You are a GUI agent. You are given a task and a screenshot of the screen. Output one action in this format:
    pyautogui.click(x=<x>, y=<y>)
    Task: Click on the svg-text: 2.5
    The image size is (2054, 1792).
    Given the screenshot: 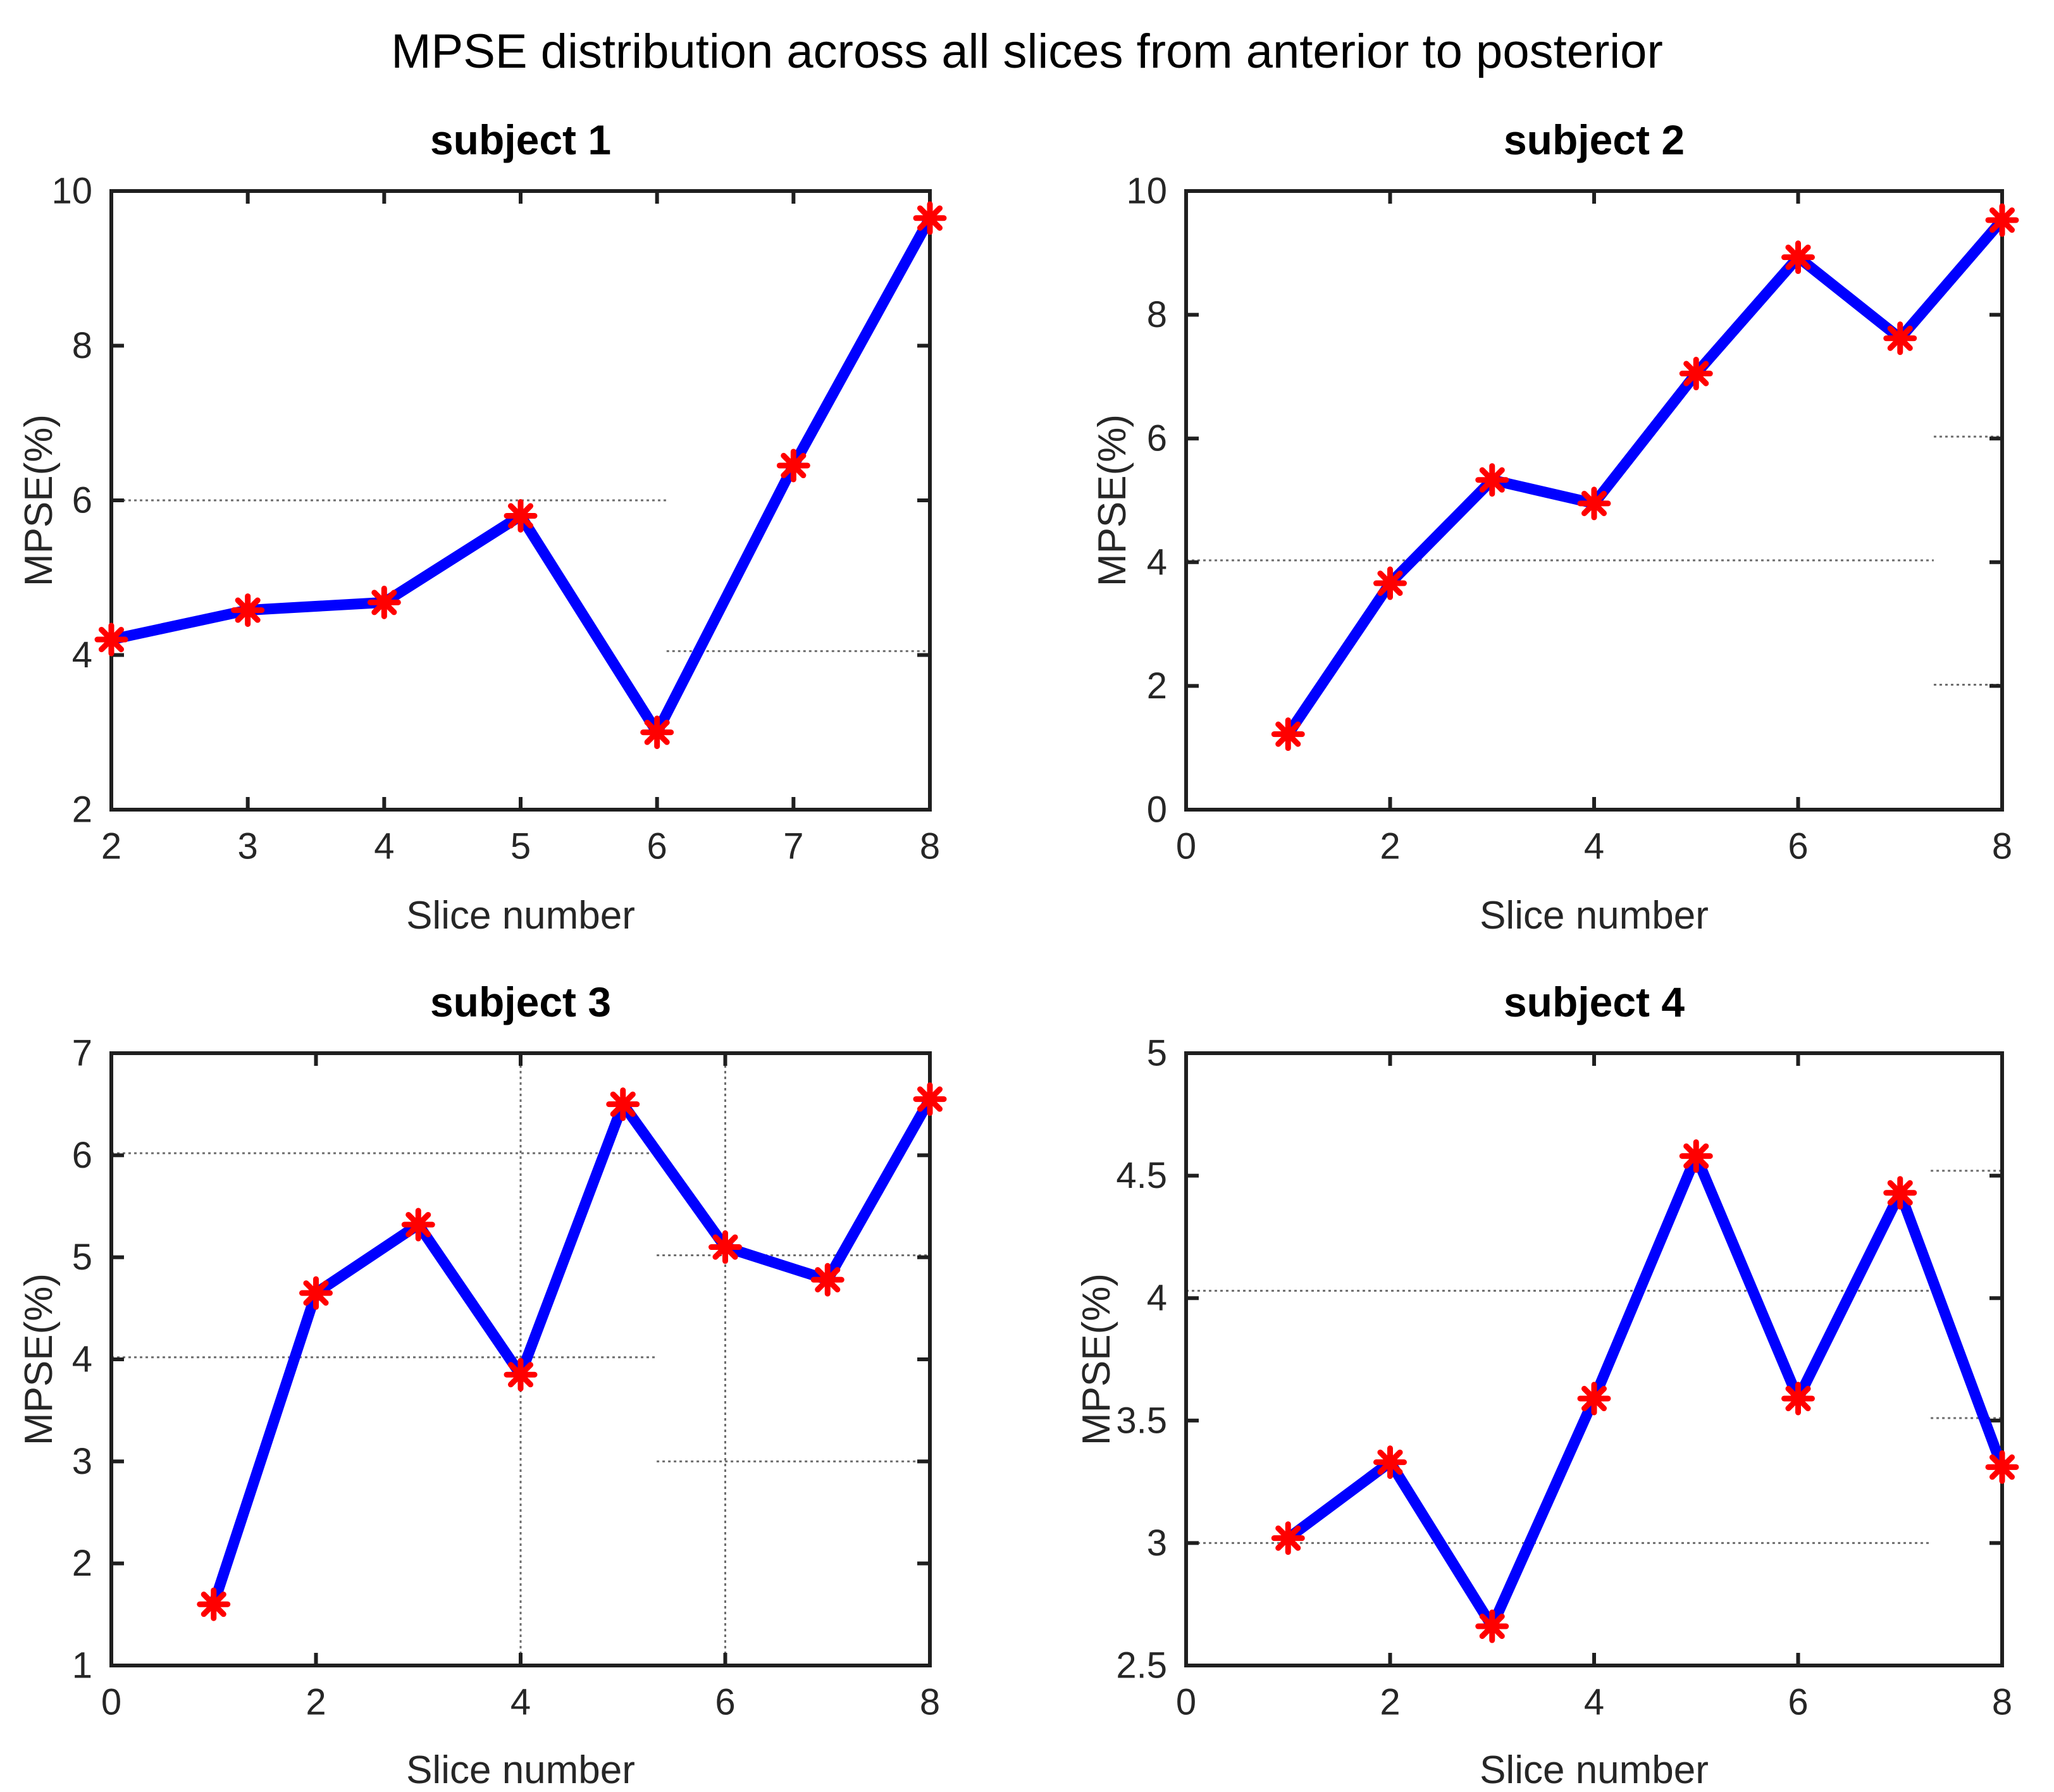 What is the action you would take?
    pyautogui.click(x=1141, y=1665)
    